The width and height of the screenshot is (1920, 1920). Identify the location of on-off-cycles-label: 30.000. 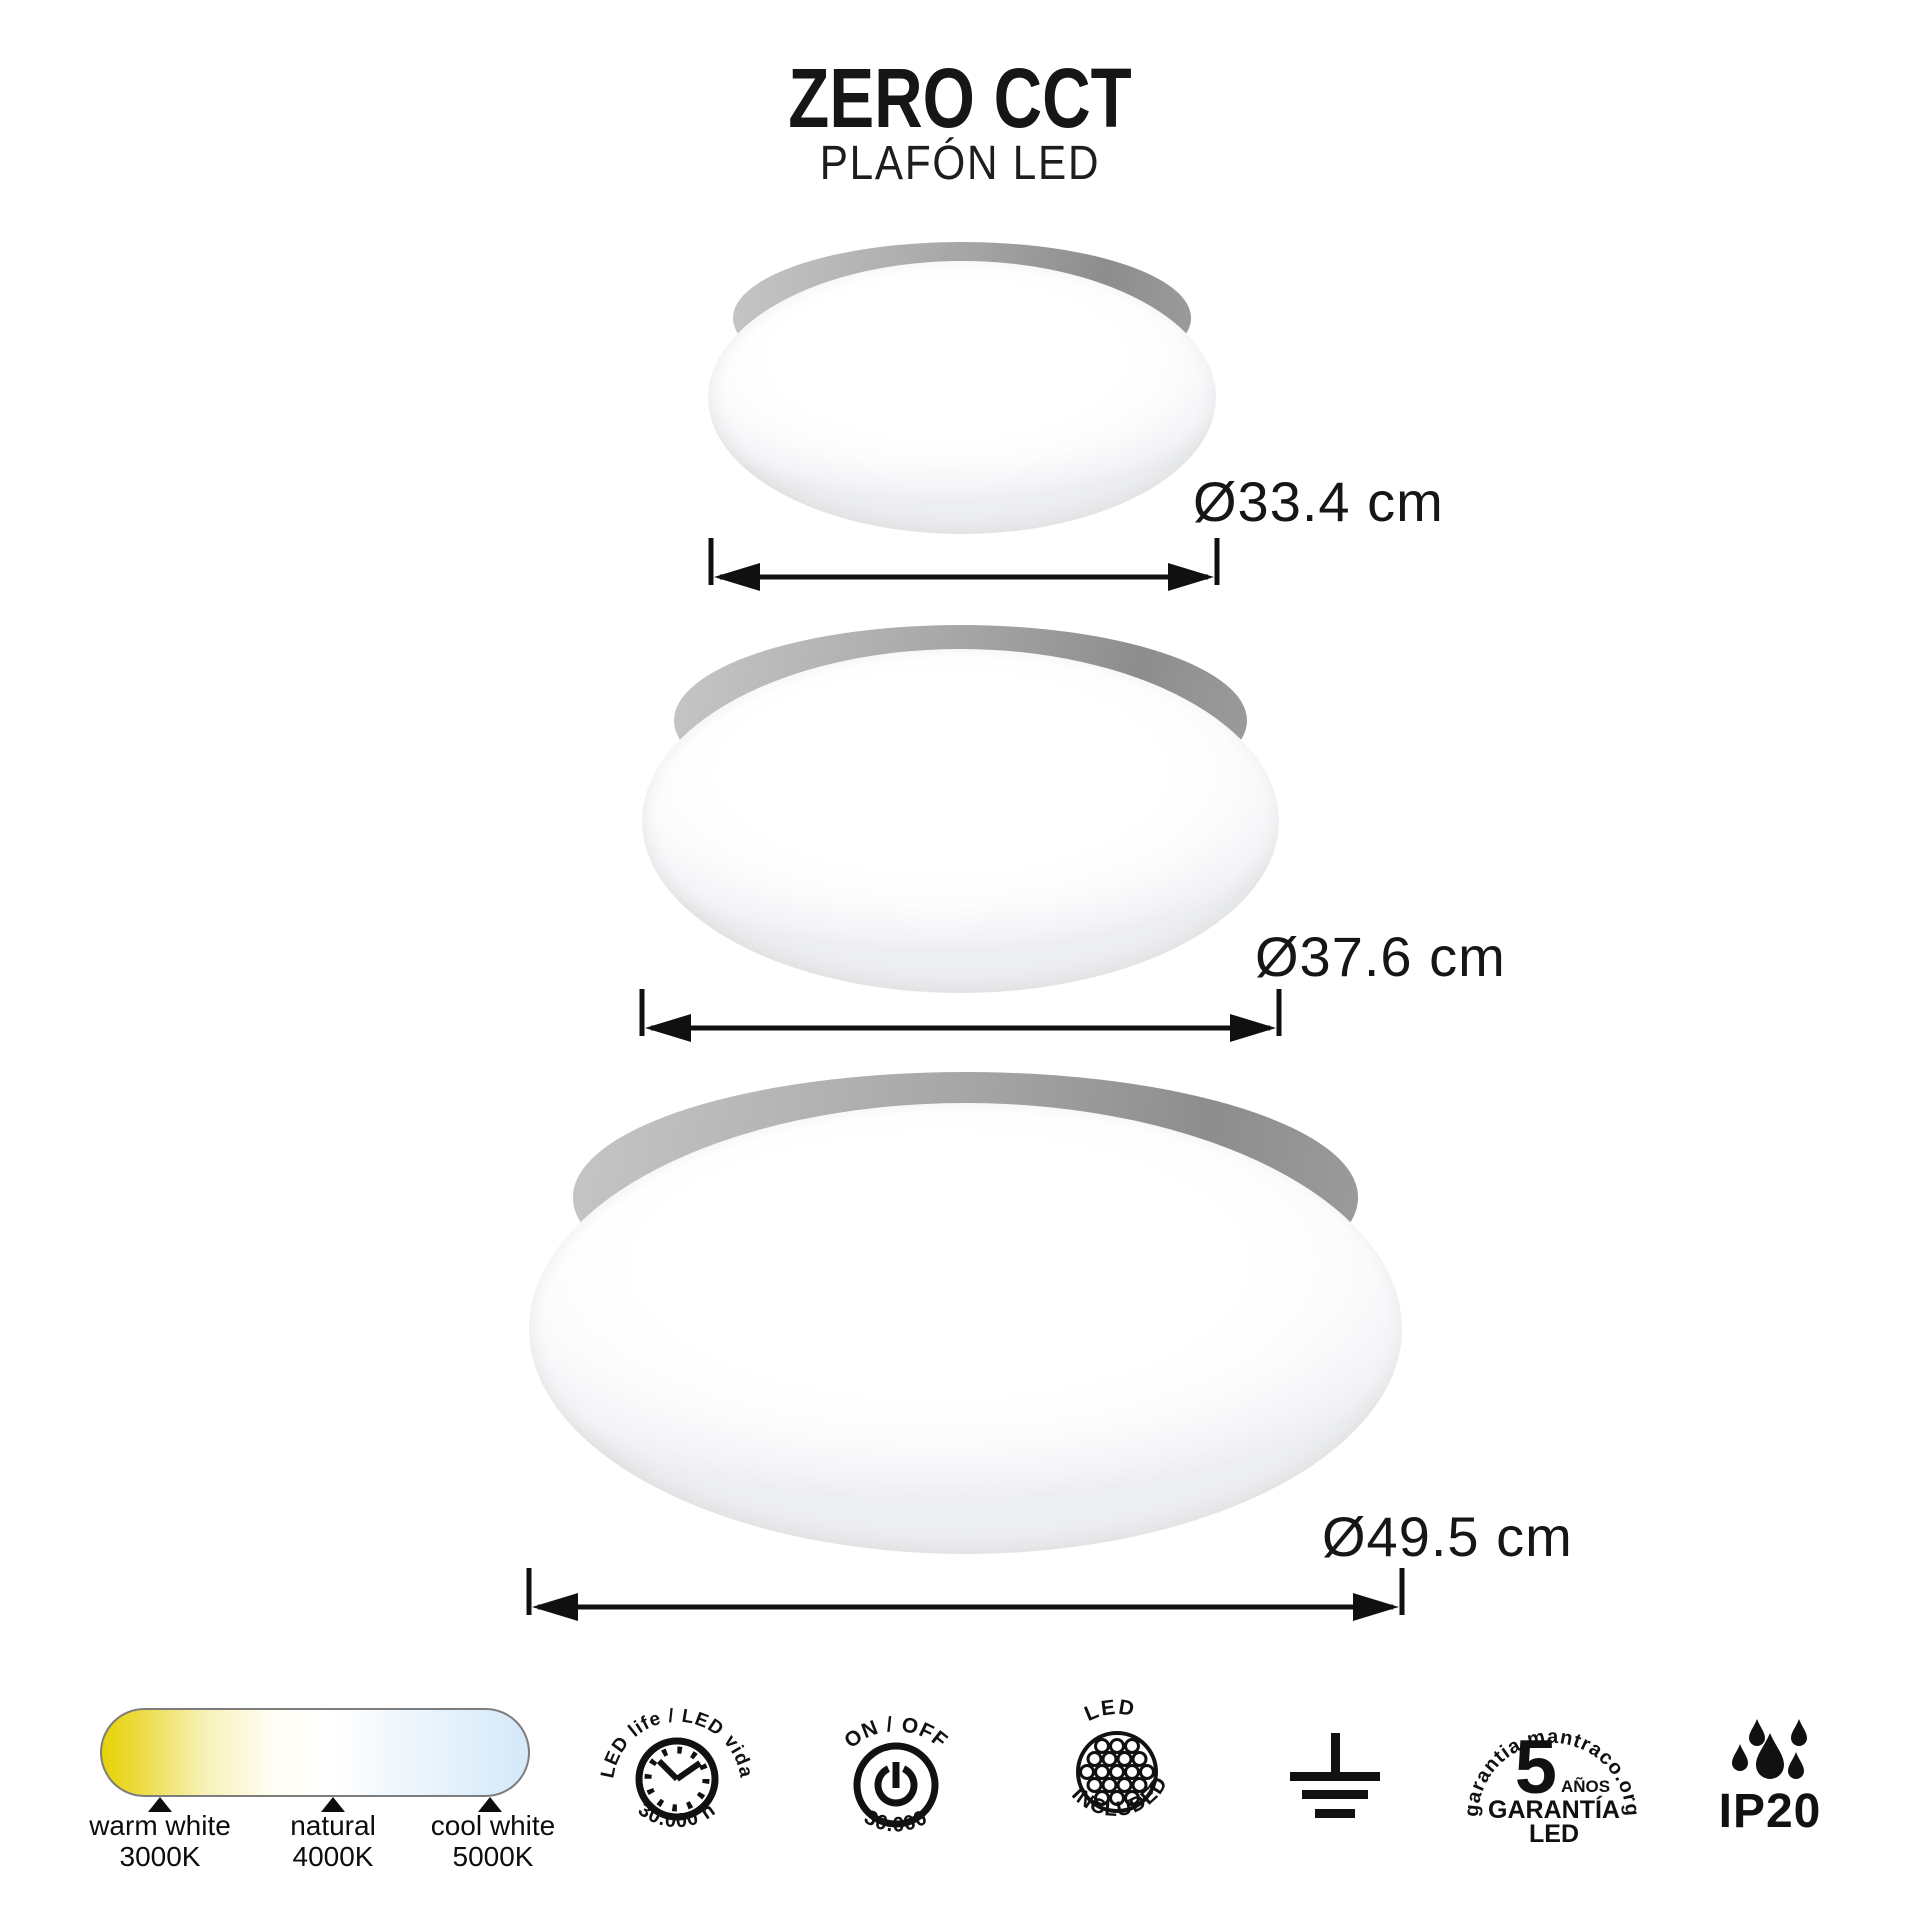
(895, 1821).